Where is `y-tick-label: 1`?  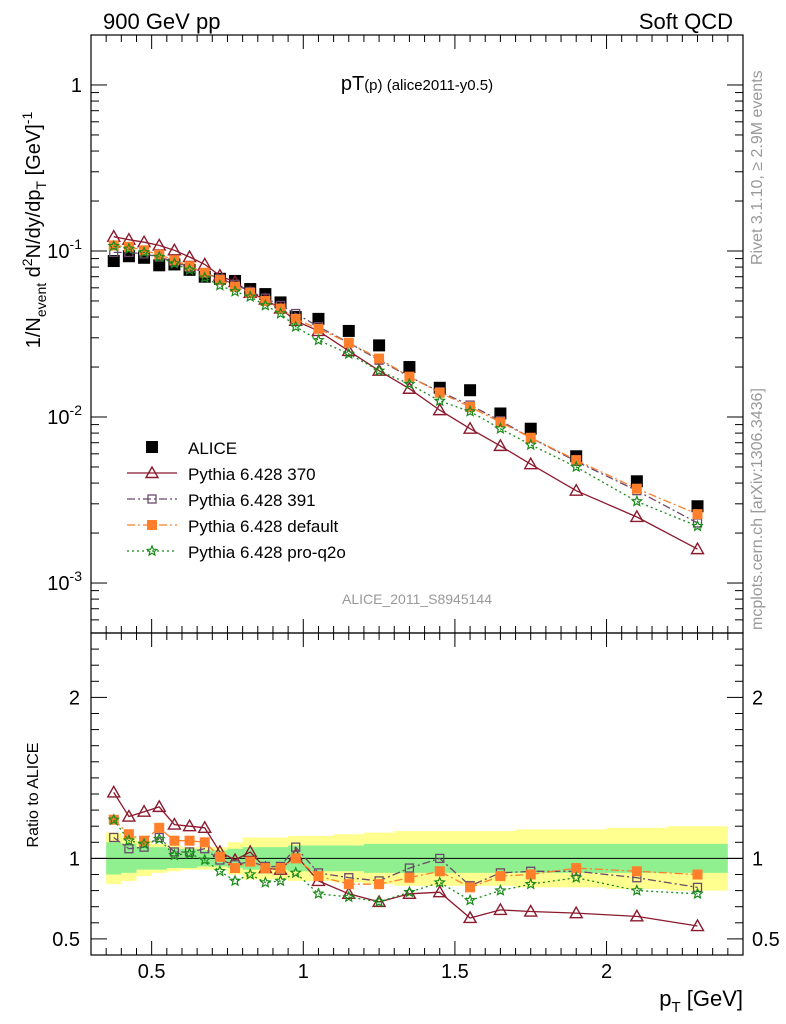
y-tick-label: 1 is located at coordinates (76, 86).